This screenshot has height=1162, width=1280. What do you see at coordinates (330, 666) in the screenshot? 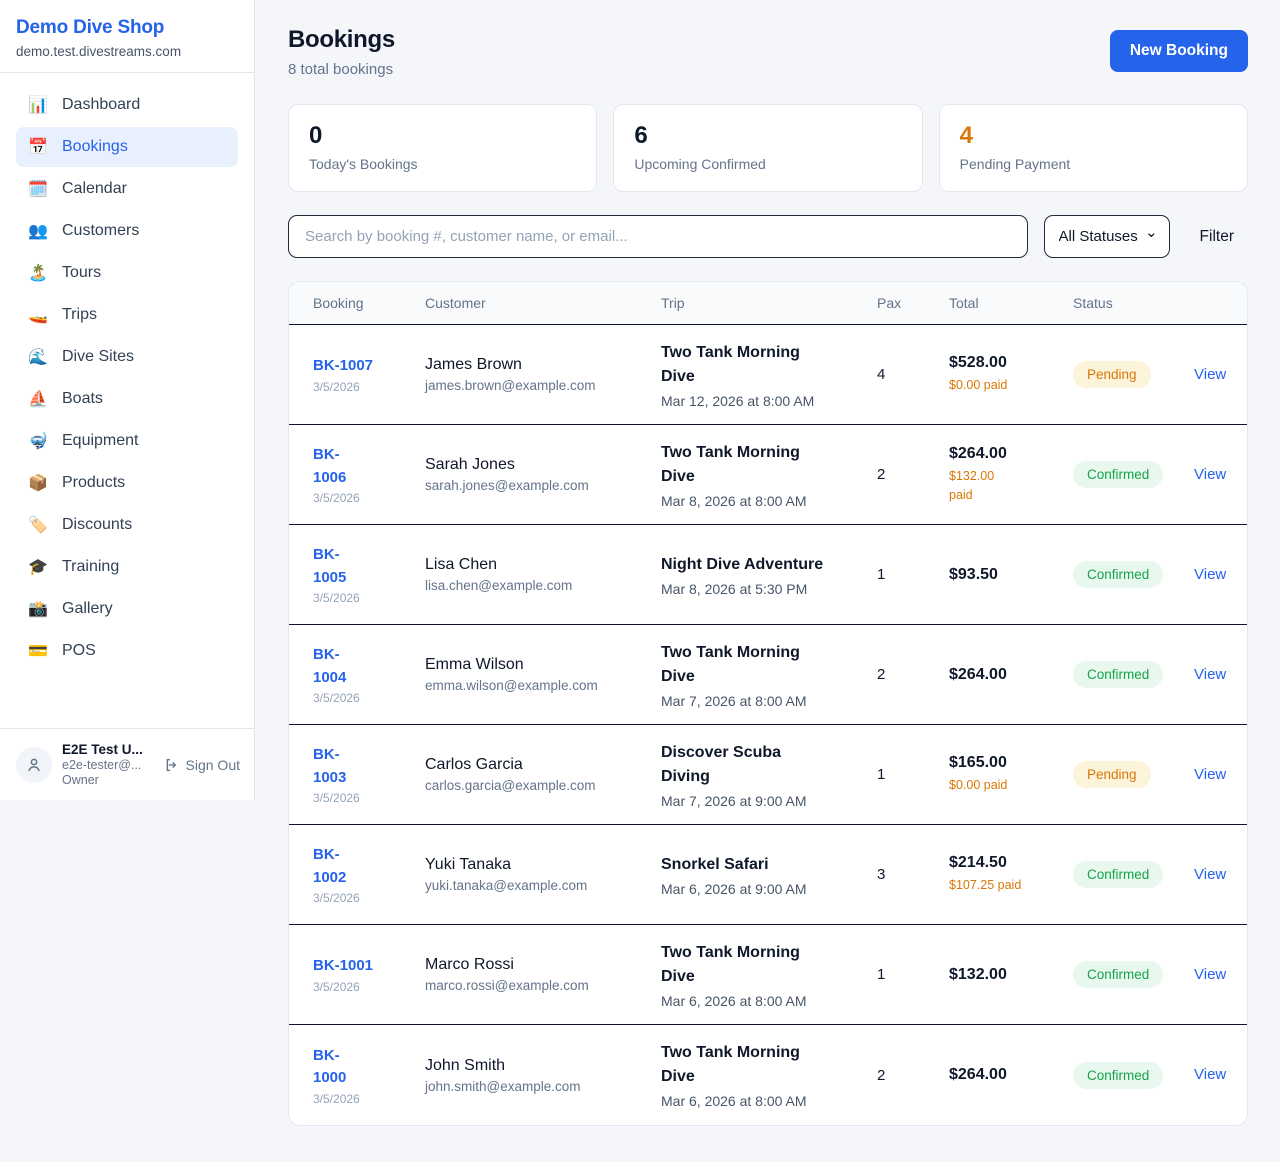
I see `booking-id-link: BK- 1004` at bounding box center [330, 666].